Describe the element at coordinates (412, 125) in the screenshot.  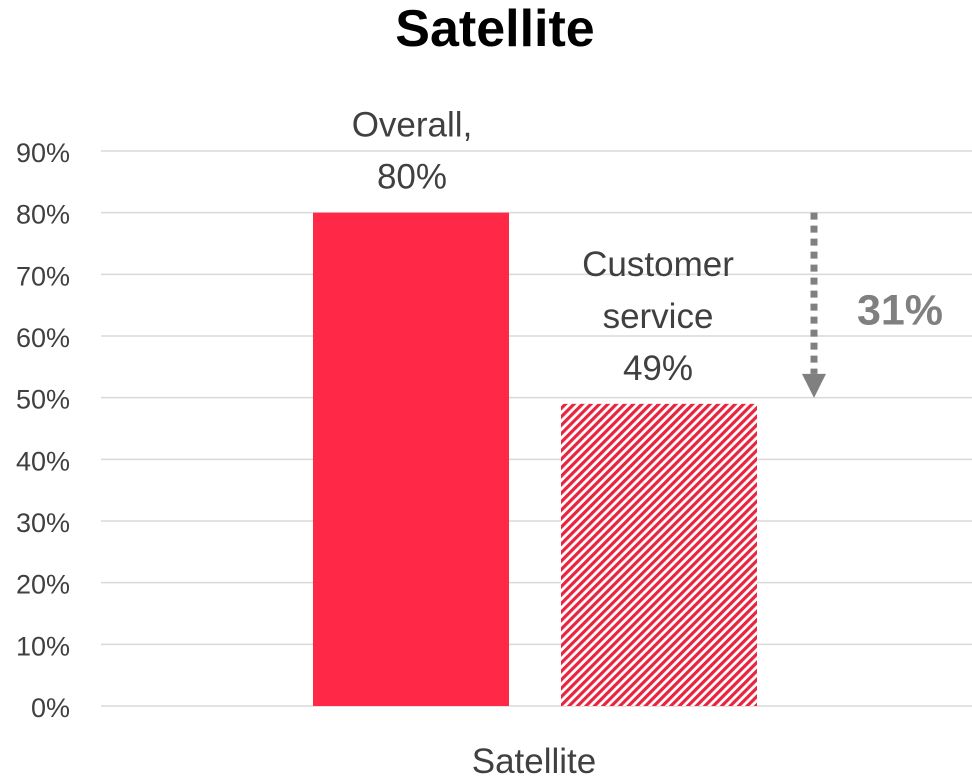
I see `data-label-line: Overall,` at that location.